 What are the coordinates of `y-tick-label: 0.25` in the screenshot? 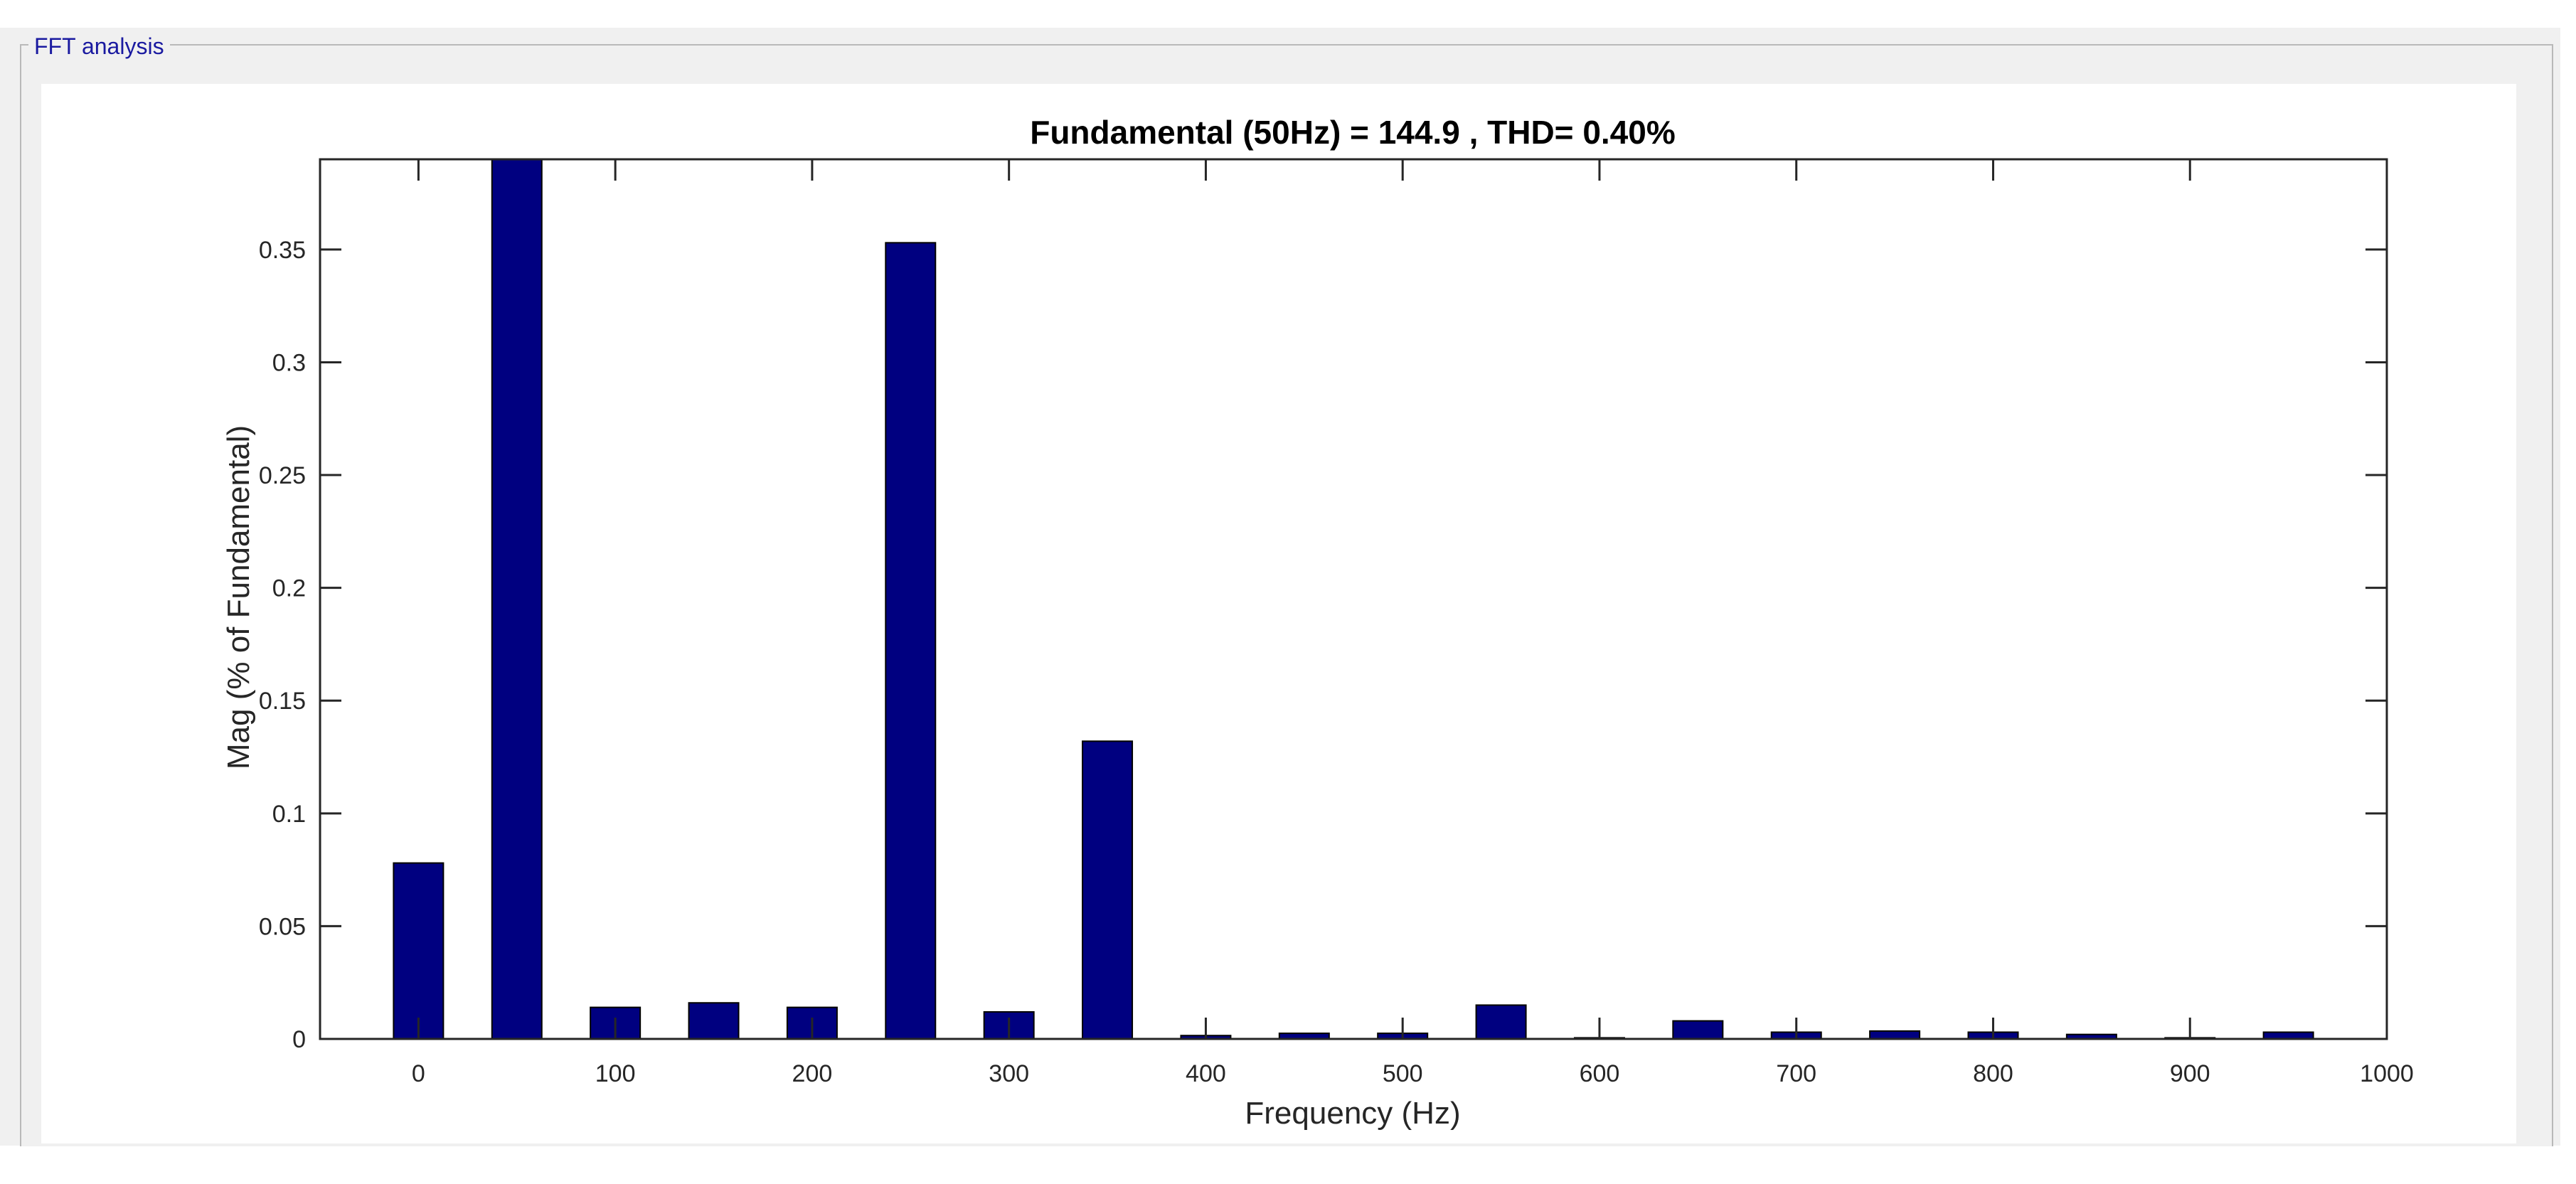 It's located at (282, 475).